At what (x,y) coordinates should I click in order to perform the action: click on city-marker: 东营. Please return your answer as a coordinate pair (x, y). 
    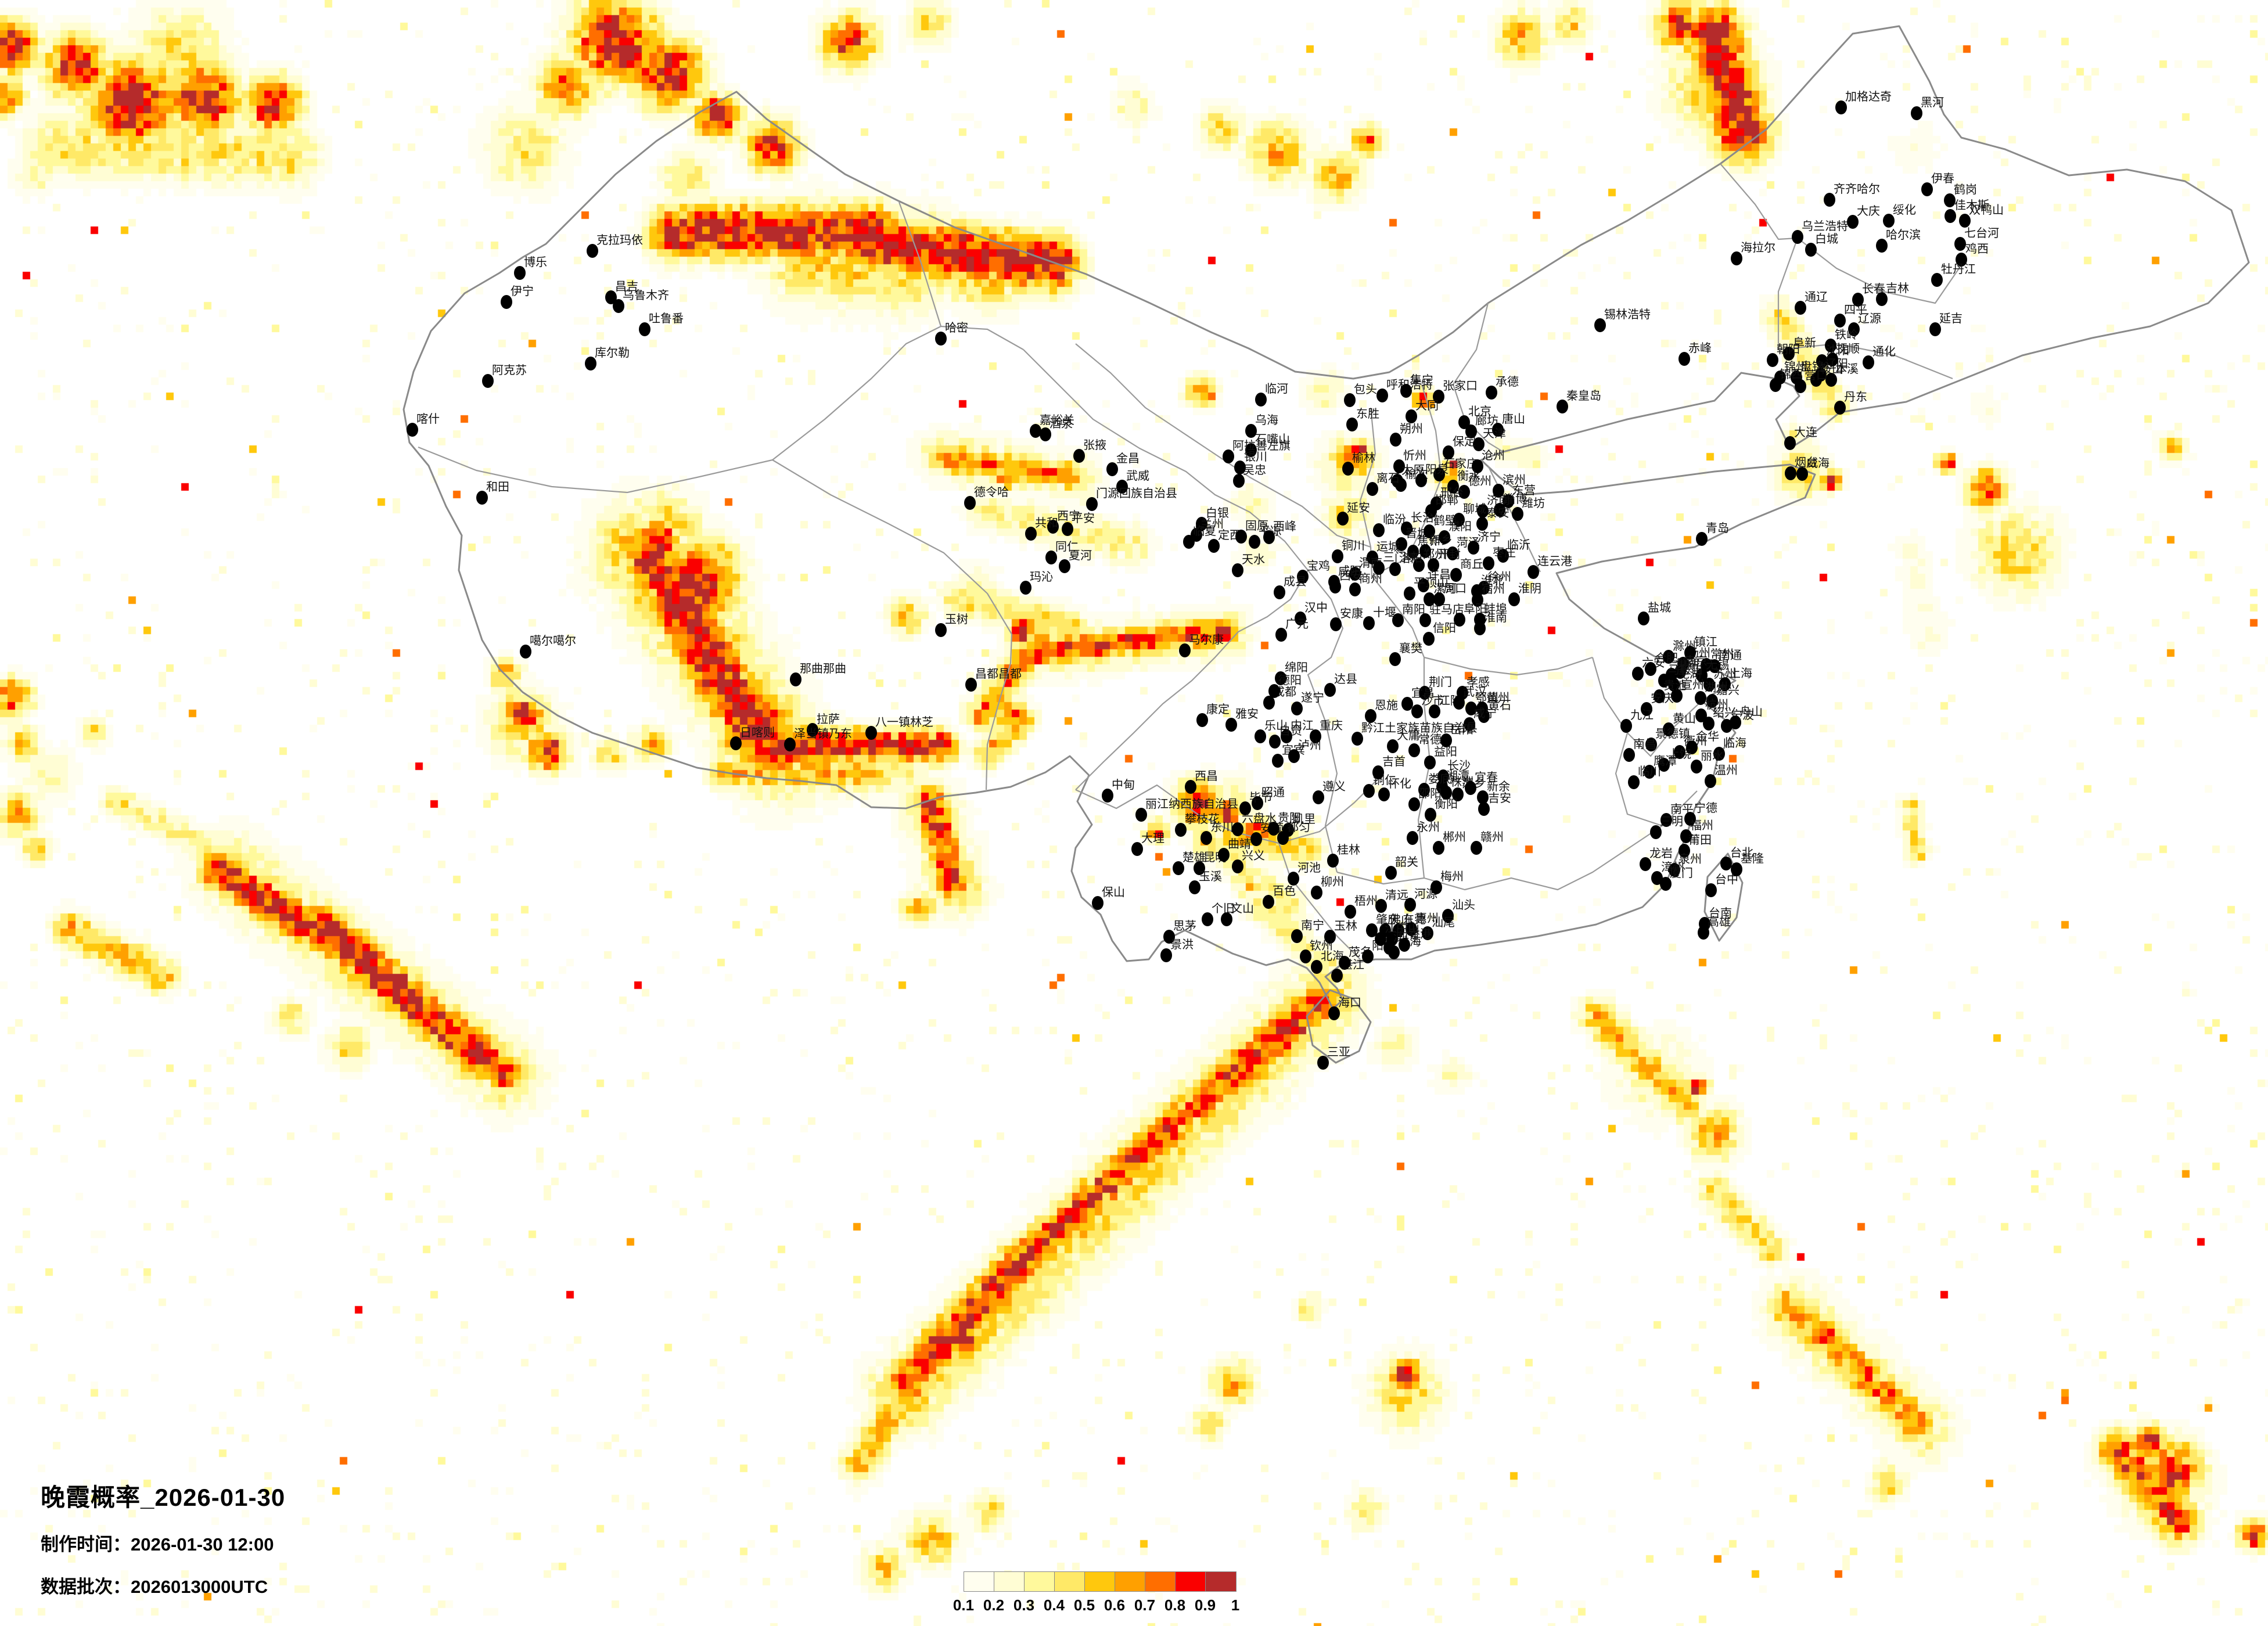
    Looking at the image, I should click on (1519, 496).